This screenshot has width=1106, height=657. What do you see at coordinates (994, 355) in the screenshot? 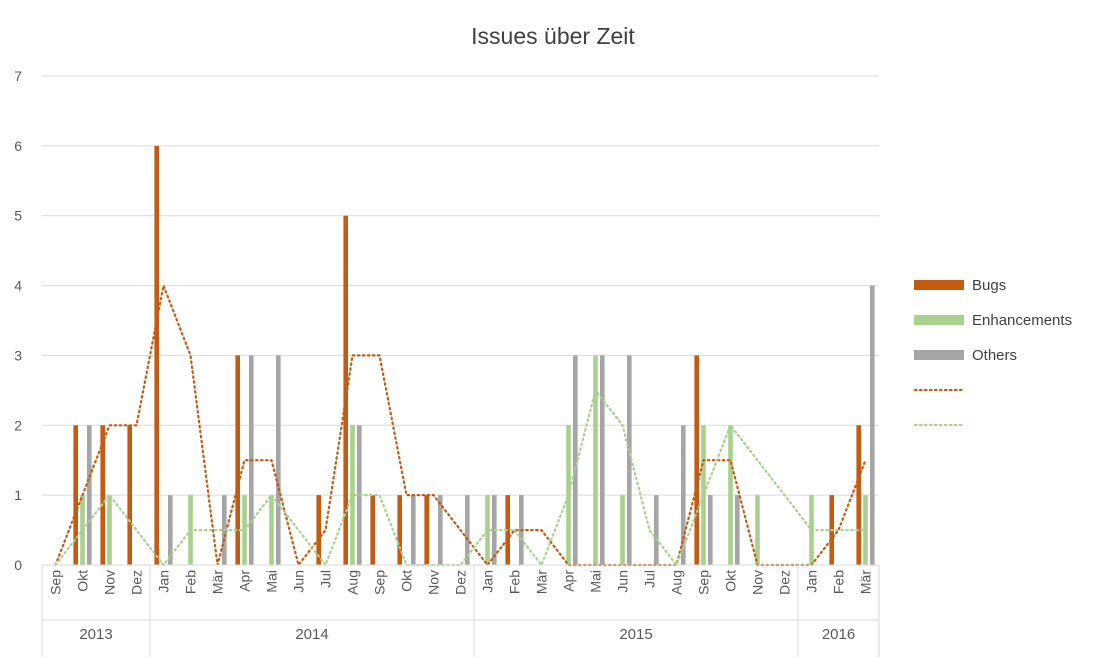
I see `legend-label: Others` at bounding box center [994, 355].